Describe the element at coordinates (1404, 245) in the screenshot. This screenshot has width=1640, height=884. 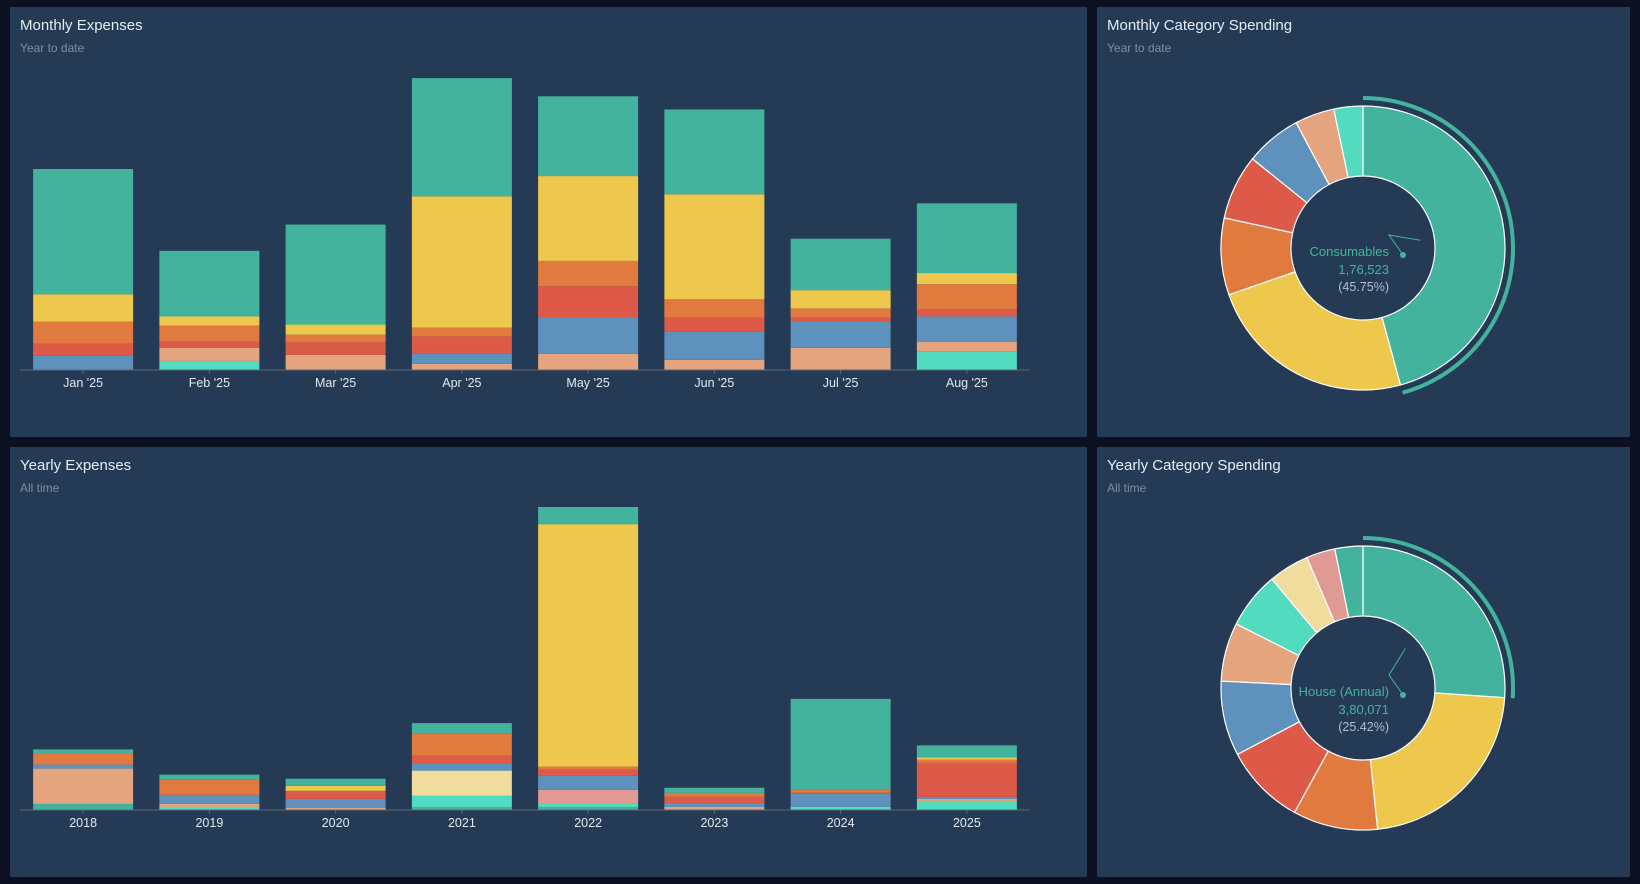
I see `label-leader-line` at that location.